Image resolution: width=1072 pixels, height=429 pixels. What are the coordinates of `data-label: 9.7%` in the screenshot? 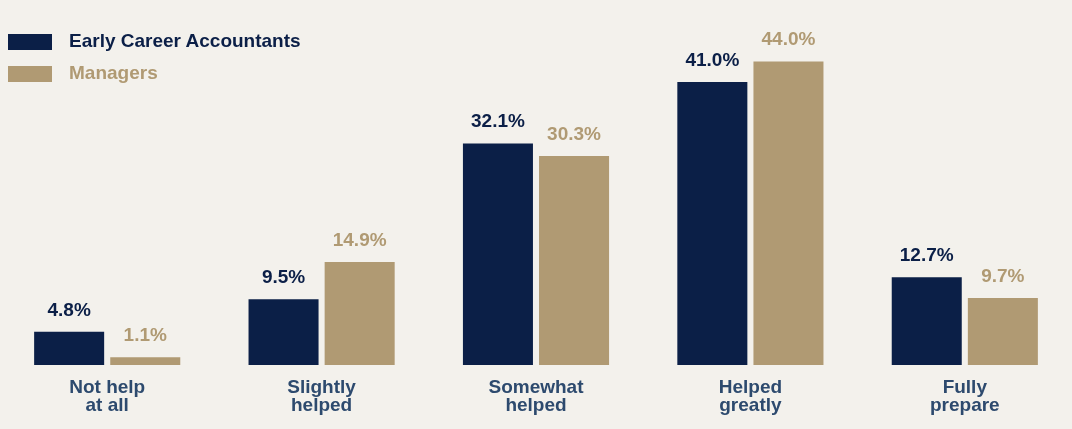 It's located at (1003, 275).